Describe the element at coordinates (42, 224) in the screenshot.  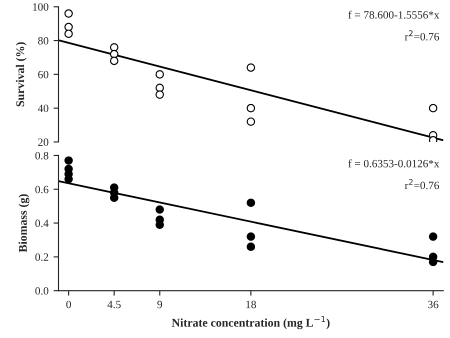
I see `y-tick-label: 0.4` at that location.